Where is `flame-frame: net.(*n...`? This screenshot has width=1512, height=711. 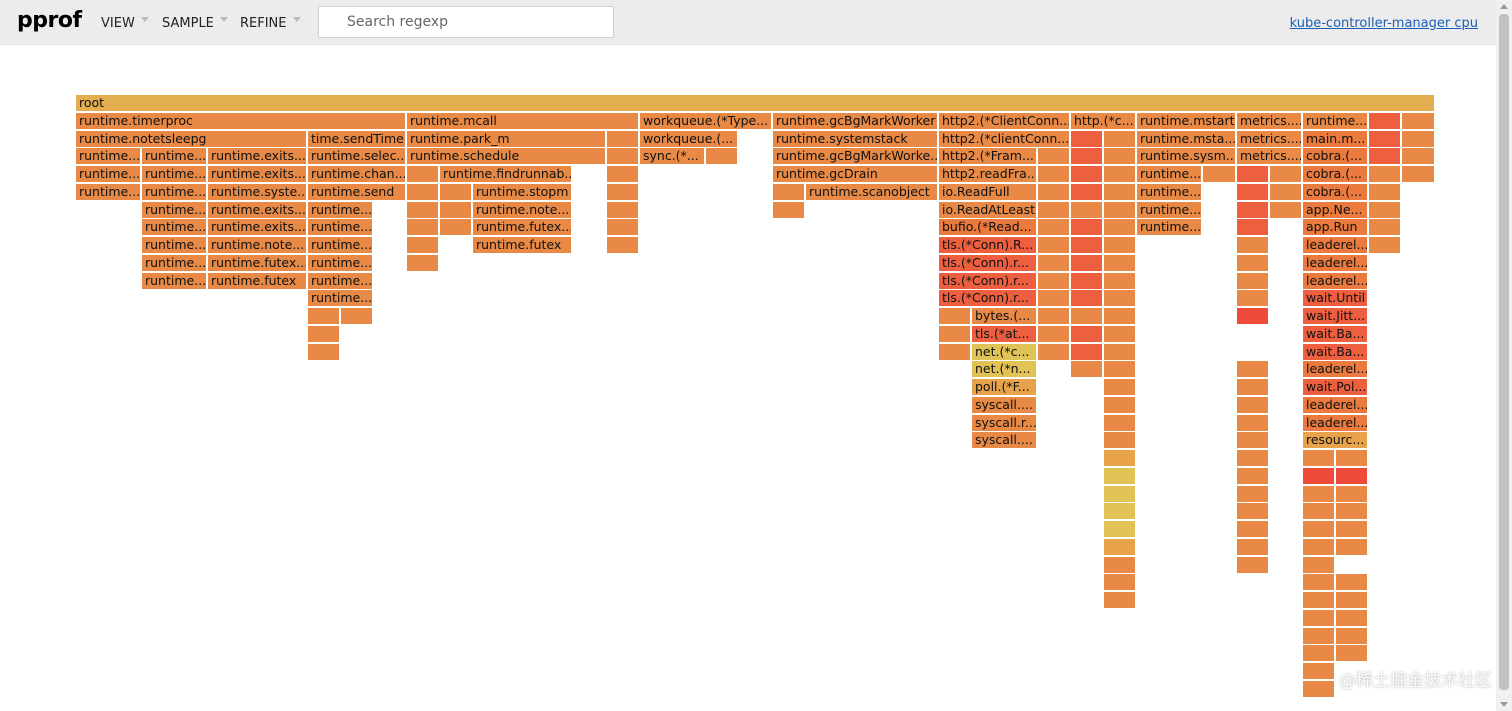 flame-frame: net.(*n... is located at coordinates (1004, 369).